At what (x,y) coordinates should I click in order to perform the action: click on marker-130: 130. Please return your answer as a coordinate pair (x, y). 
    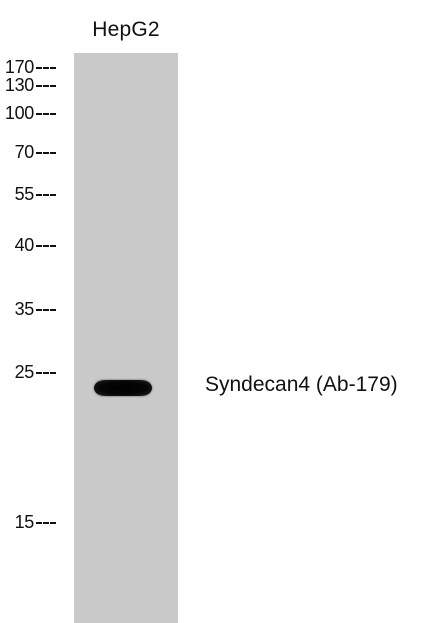
    Looking at the image, I should click on (33, 85).